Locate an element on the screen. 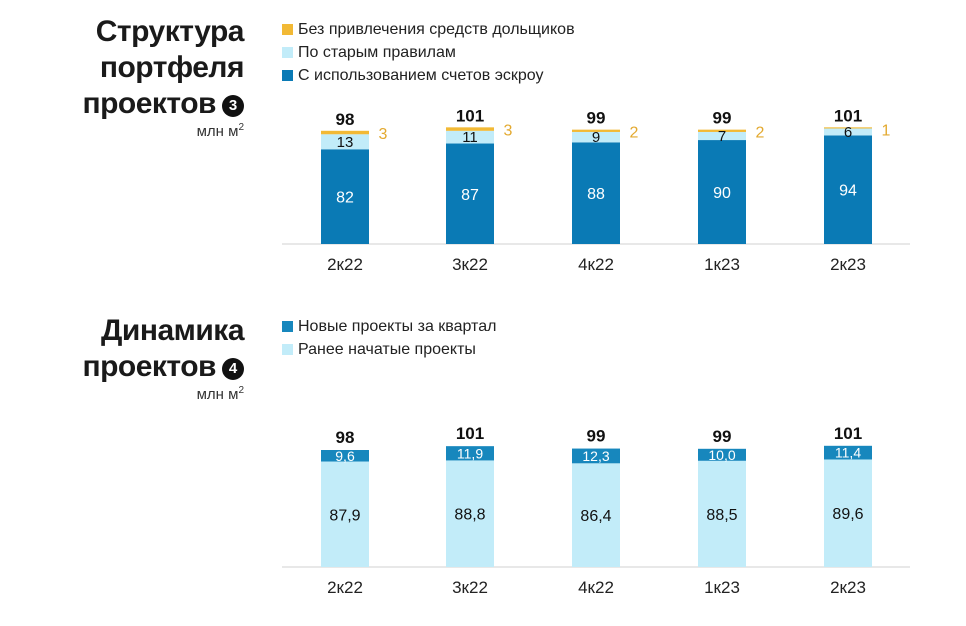 This screenshot has height=626, width=966. data-label-escrow: 90 is located at coordinates (722, 193).